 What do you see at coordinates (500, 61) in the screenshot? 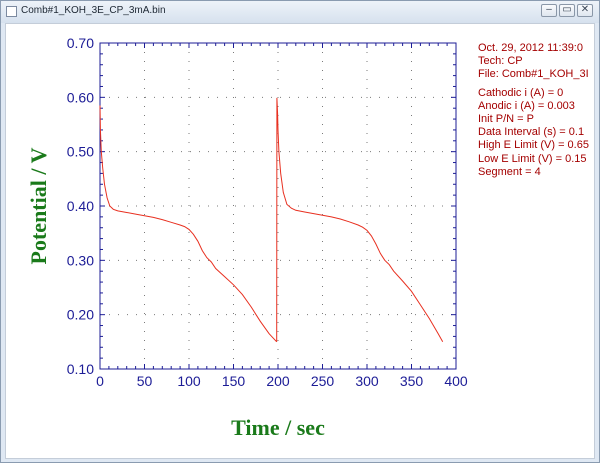
I see `info-line: Tech: CP` at bounding box center [500, 61].